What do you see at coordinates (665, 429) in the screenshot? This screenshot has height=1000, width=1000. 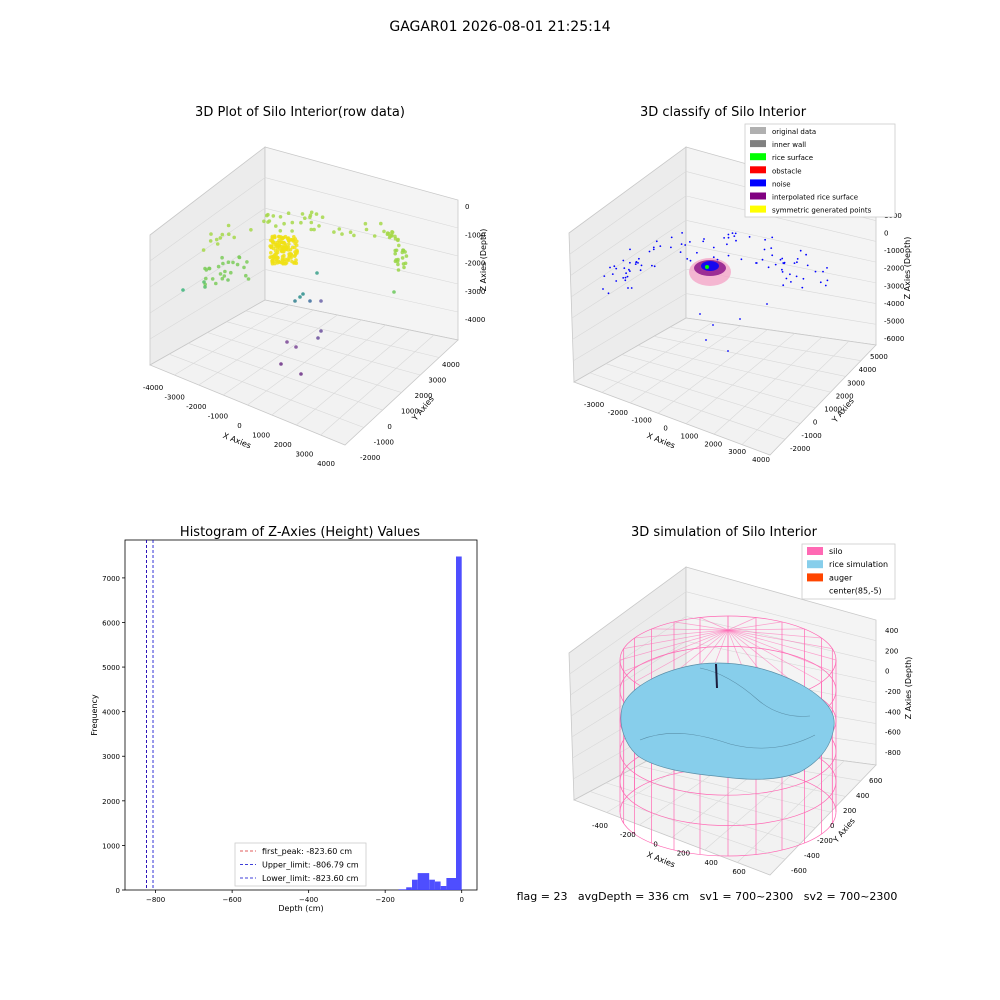 I see `cls-x-tick-3: 0` at bounding box center [665, 429].